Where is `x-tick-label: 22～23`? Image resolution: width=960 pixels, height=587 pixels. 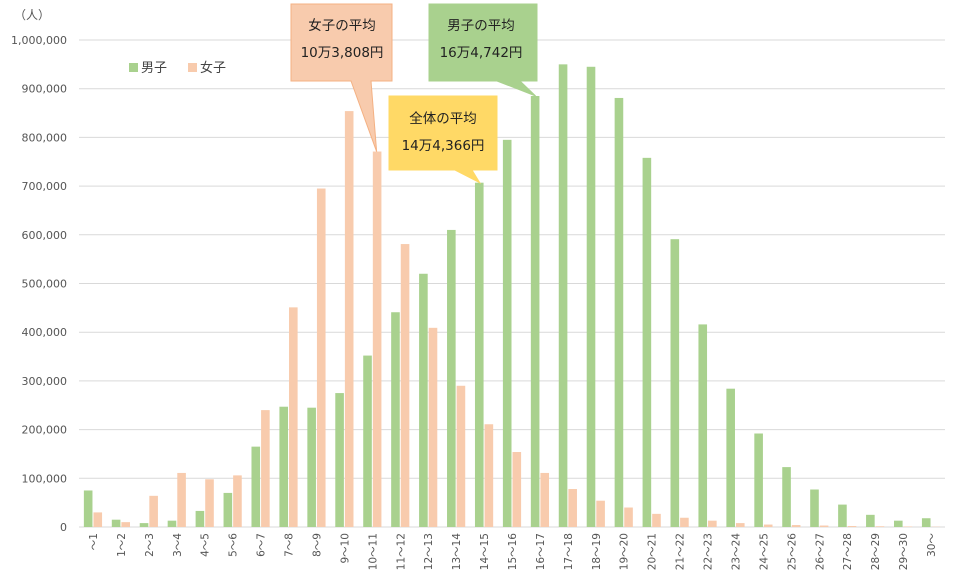 x-tick-label: 22～23 is located at coordinates (709, 551).